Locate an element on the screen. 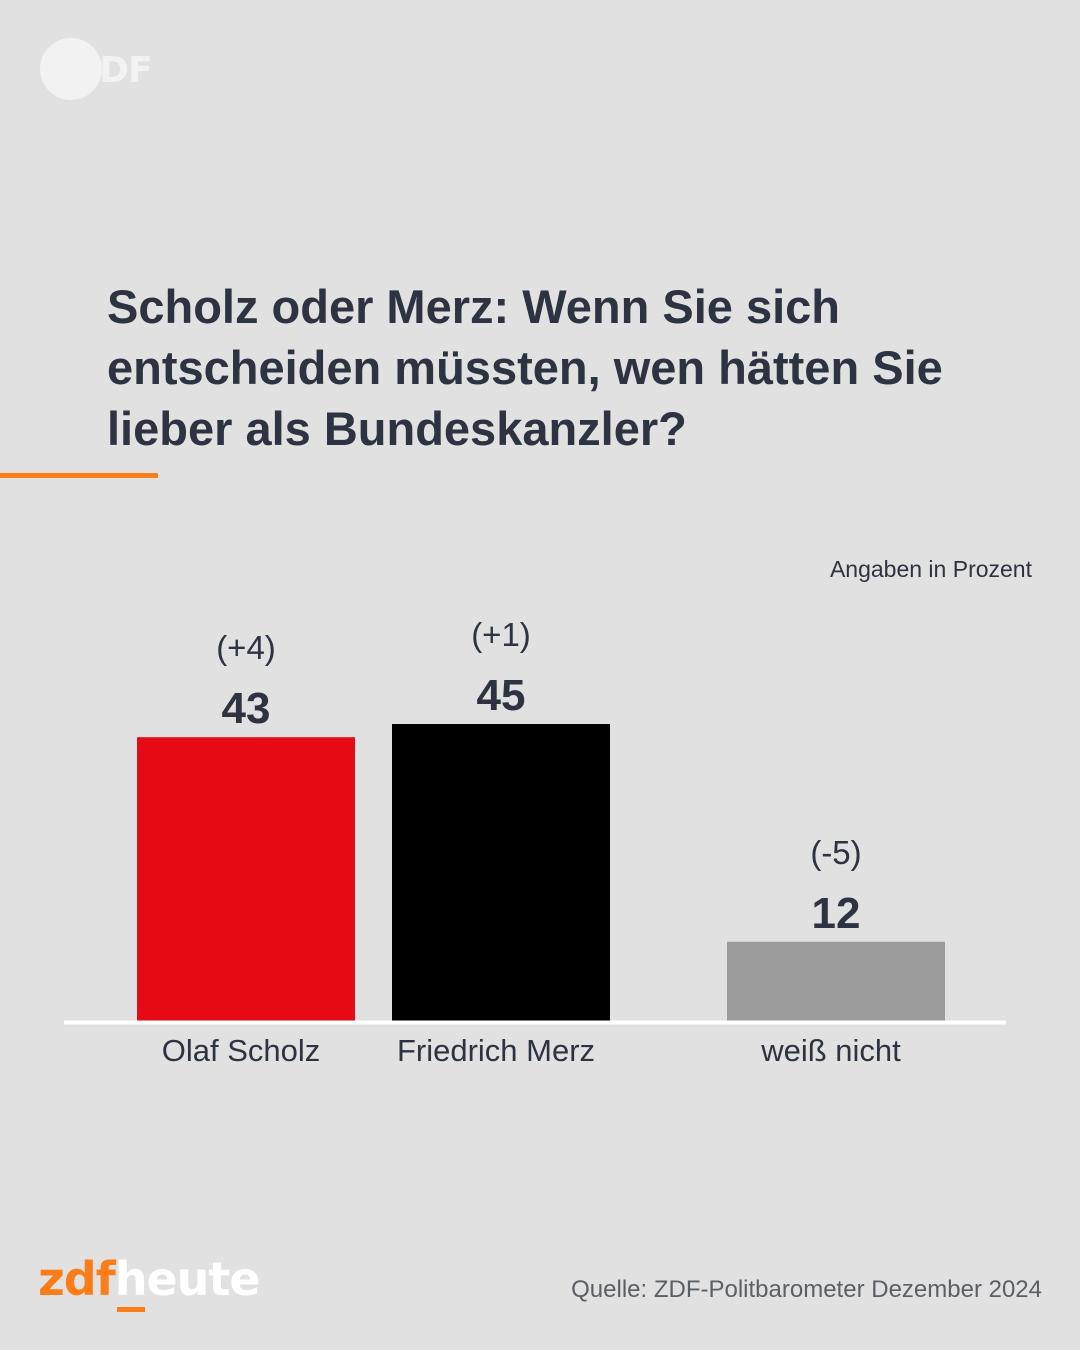  bar-value-label: 12 is located at coordinates (836, 913).